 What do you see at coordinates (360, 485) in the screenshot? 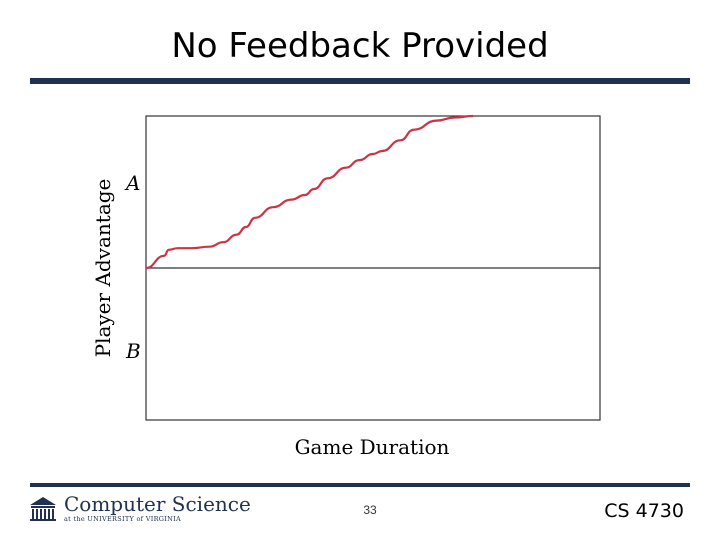
I see `footer-divider` at bounding box center [360, 485].